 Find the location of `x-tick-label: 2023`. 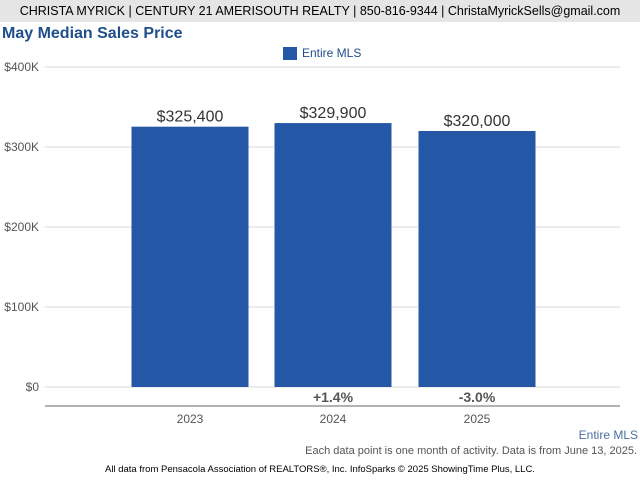

x-tick-label: 2023 is located at coordinates (190, 419).